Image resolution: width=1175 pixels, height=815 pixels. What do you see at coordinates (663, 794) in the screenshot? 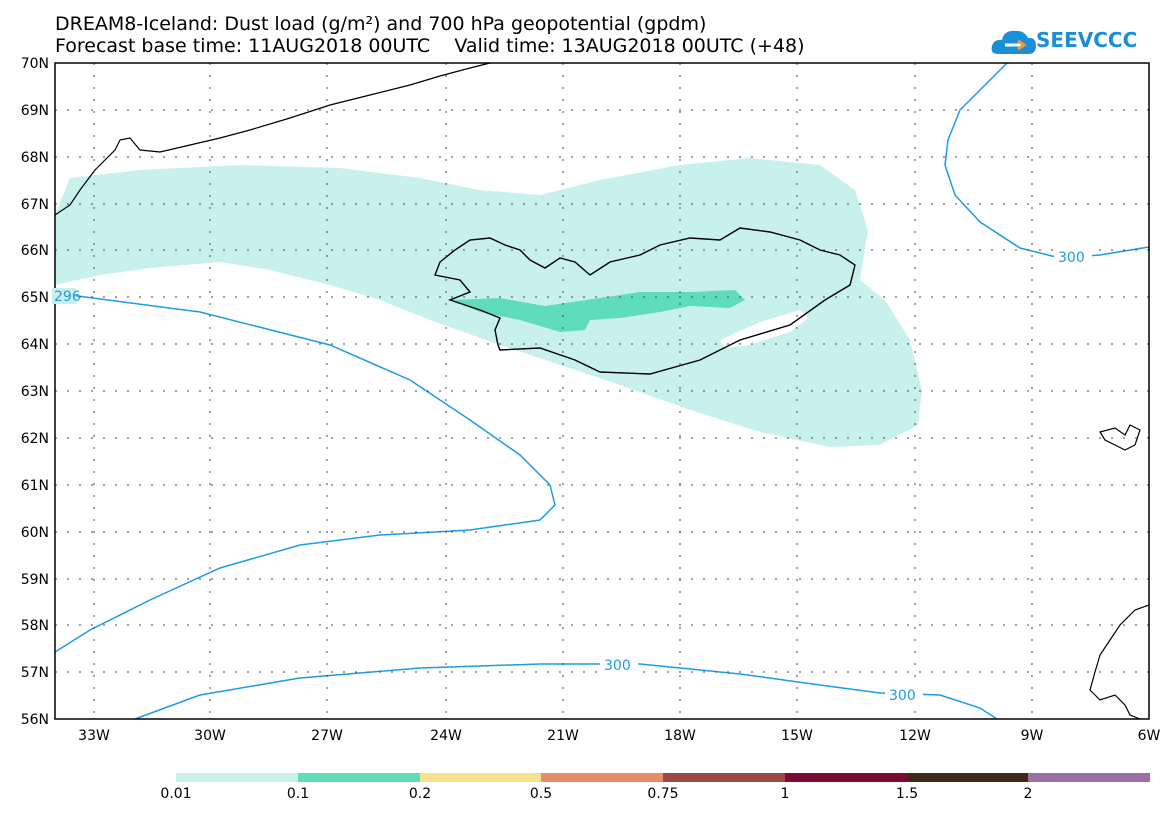
I see `colorbar-label: 0.75` at bounding box center [663, 794].